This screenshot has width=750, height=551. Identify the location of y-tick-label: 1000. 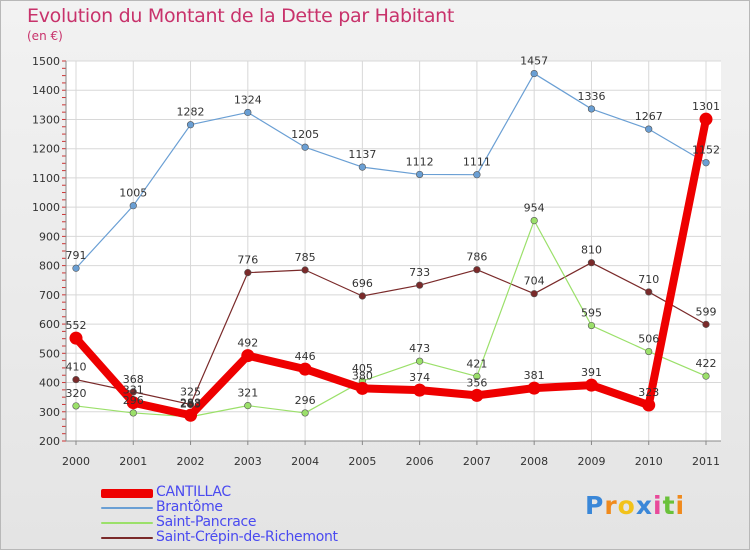
(46, 207).